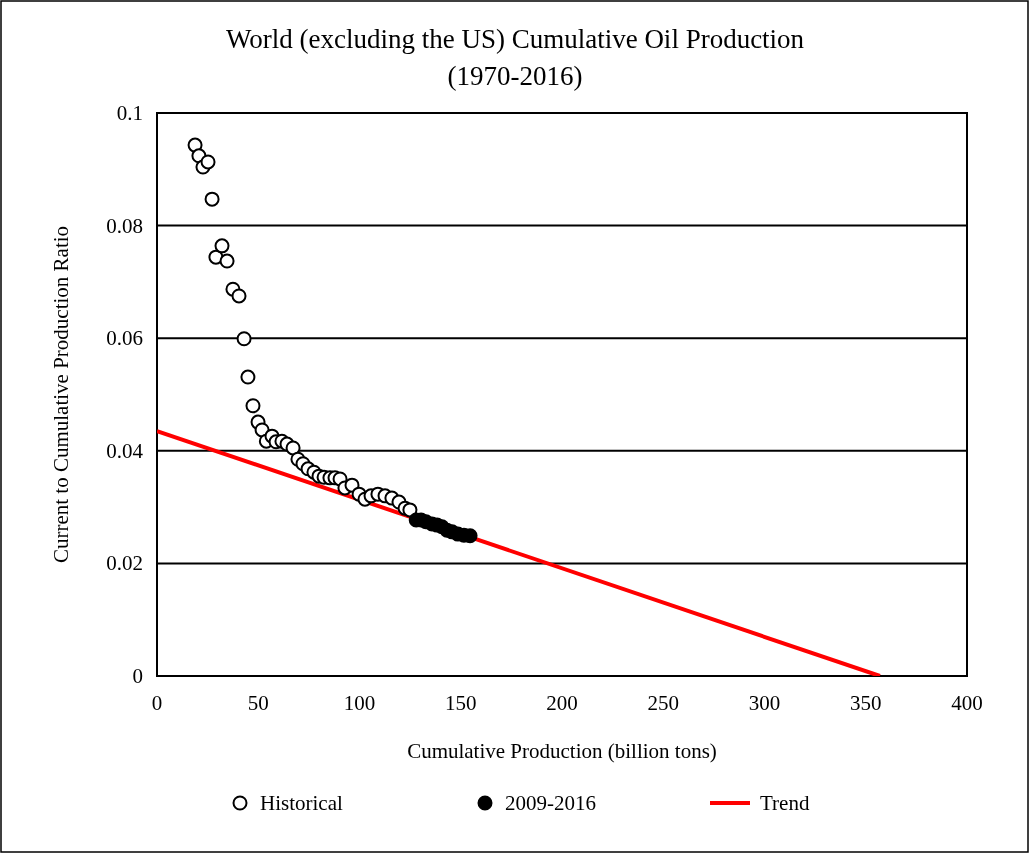 This screenshot has height=853, width=1029. Describe the element at coordinates (61, 394) in the screenshot. I see `y-axis-title: Current to Cumulative Production Ratio` at that location.